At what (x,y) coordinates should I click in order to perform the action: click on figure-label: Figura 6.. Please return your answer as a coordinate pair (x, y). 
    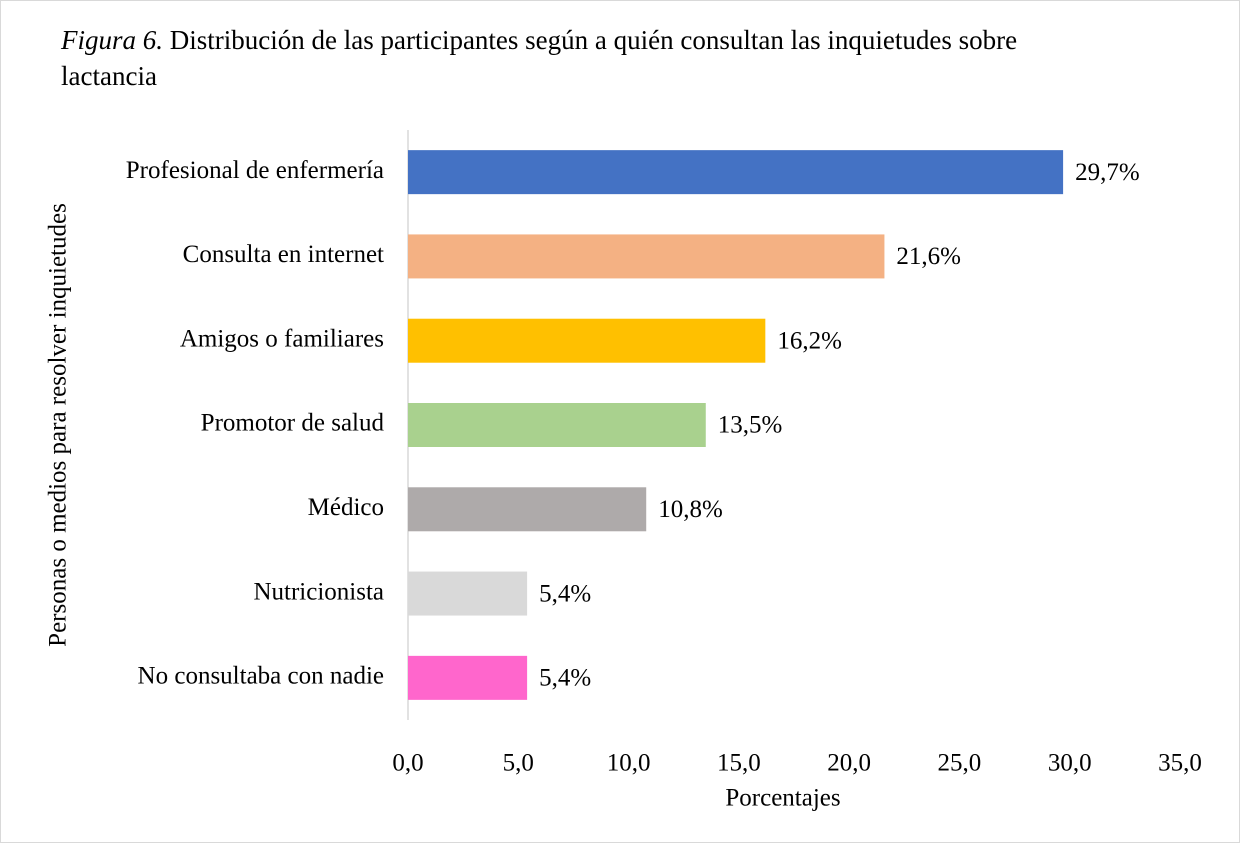
    Looking at the image, I should click on (112, 40).